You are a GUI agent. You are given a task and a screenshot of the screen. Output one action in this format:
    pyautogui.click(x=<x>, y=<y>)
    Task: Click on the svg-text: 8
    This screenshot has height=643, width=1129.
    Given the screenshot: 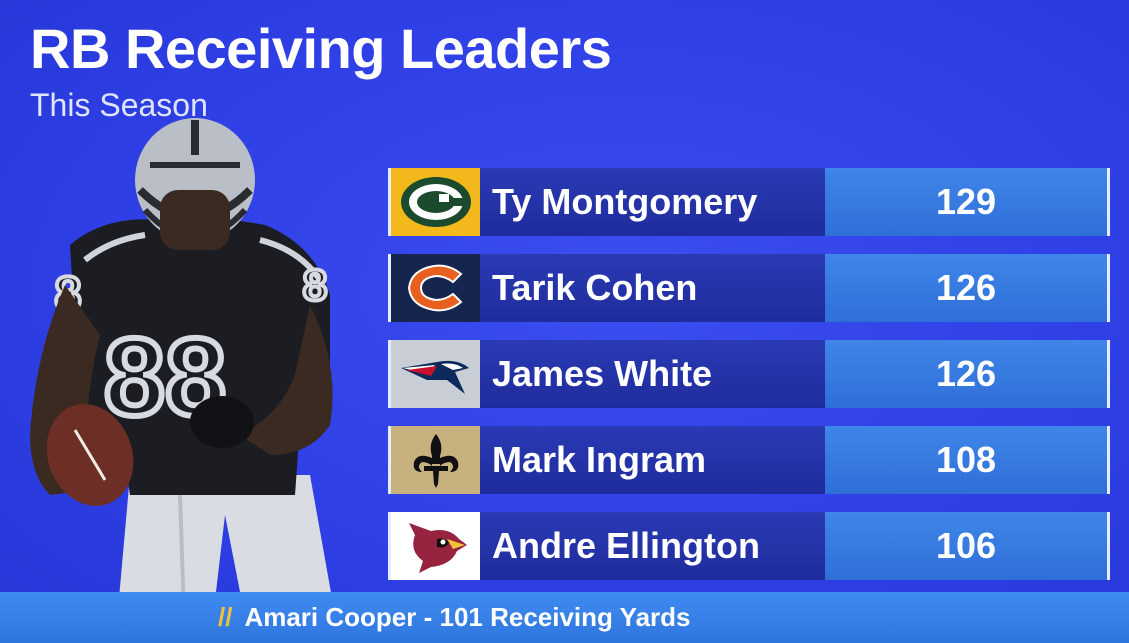 What is the action you would take?
    pyautogui.click(x=315, y=285)
    